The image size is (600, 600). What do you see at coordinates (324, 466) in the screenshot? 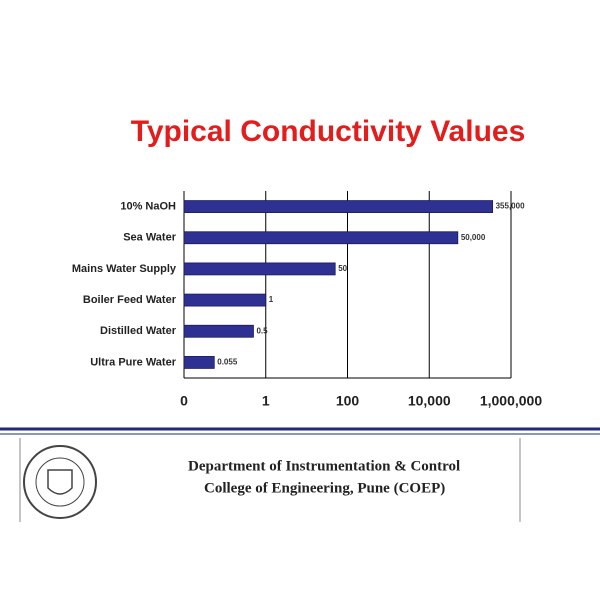
I see `footer-text: Department of Instrumentation & Control` at bounding box center [324, 466].